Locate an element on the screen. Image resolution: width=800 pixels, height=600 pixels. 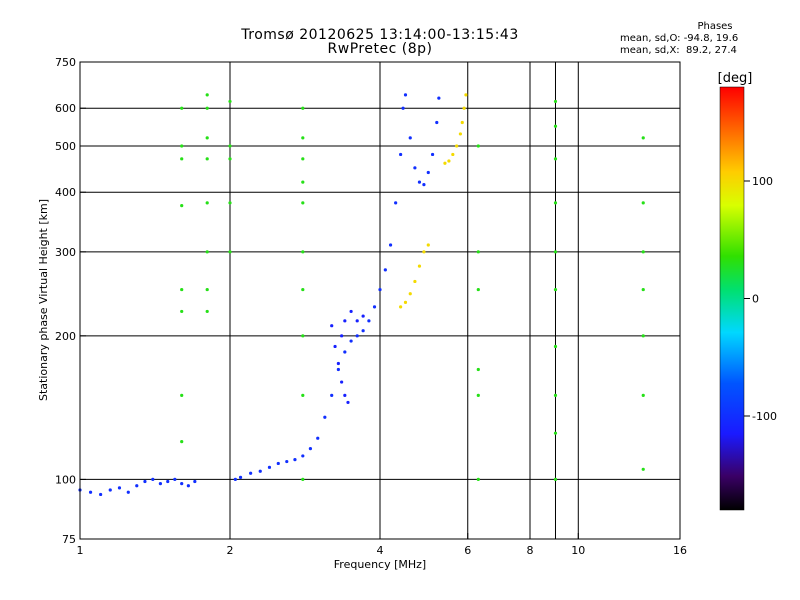
y-tick-label: 500 is located at coordinates (65, 146).